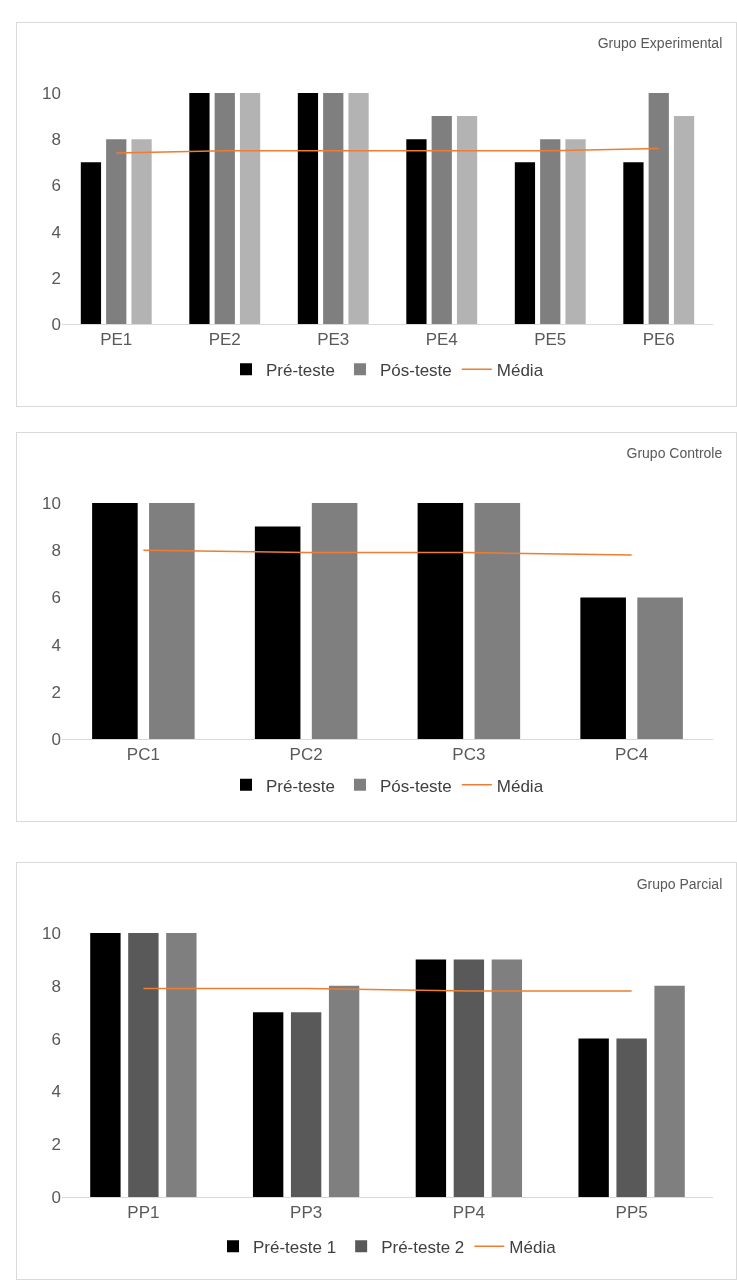 The image size is (737, 1280). Describe the element at coordinates (631, 1213) in the screenshot. I see `x-tick-label: PP5` at that location.